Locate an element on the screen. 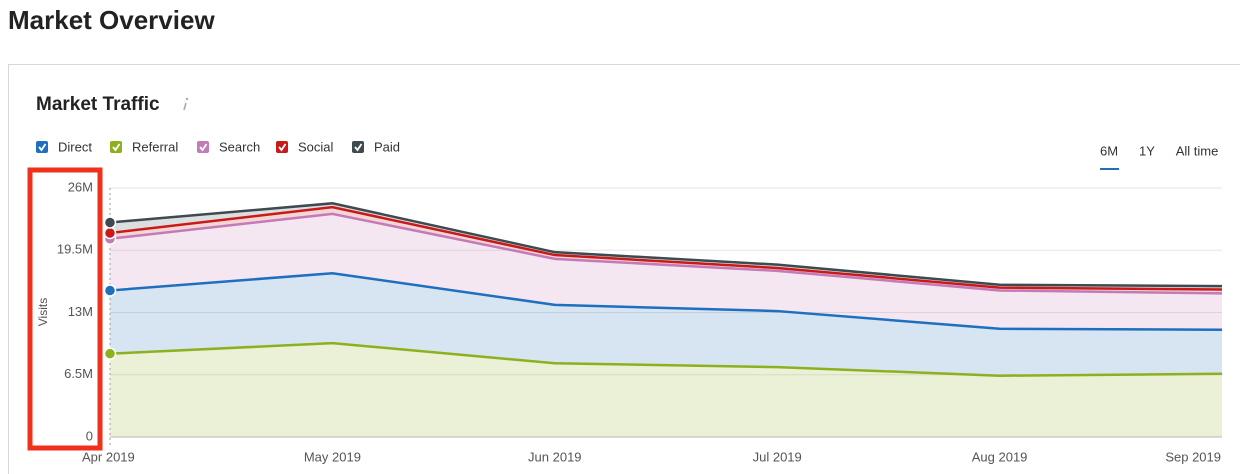  y-tick-label: 13M is located at coordinates (80, 311).